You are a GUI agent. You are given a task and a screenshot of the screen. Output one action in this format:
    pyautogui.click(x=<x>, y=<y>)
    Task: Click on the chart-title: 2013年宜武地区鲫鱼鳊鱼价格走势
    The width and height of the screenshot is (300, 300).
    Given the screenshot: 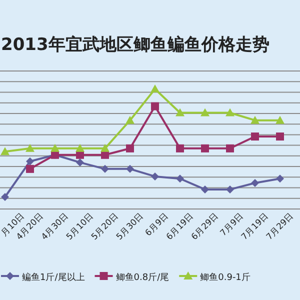 What is the action you would take?
    pyautogui.click(x=135, y=45)
    